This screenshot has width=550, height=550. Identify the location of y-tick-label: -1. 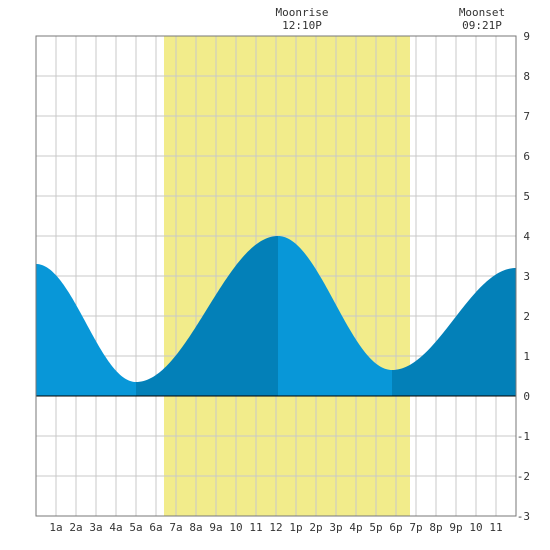
(523, 436).